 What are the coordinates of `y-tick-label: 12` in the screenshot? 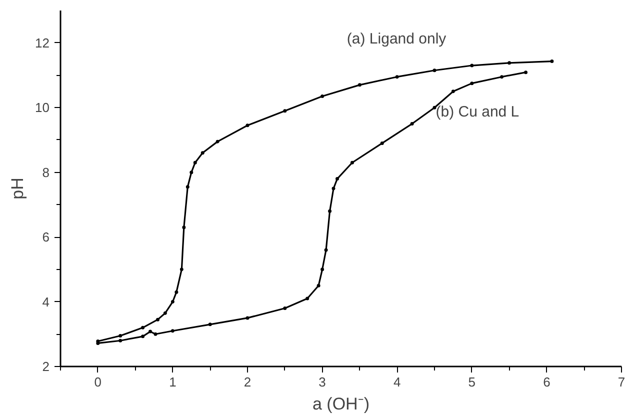 It's located at (42, 42).